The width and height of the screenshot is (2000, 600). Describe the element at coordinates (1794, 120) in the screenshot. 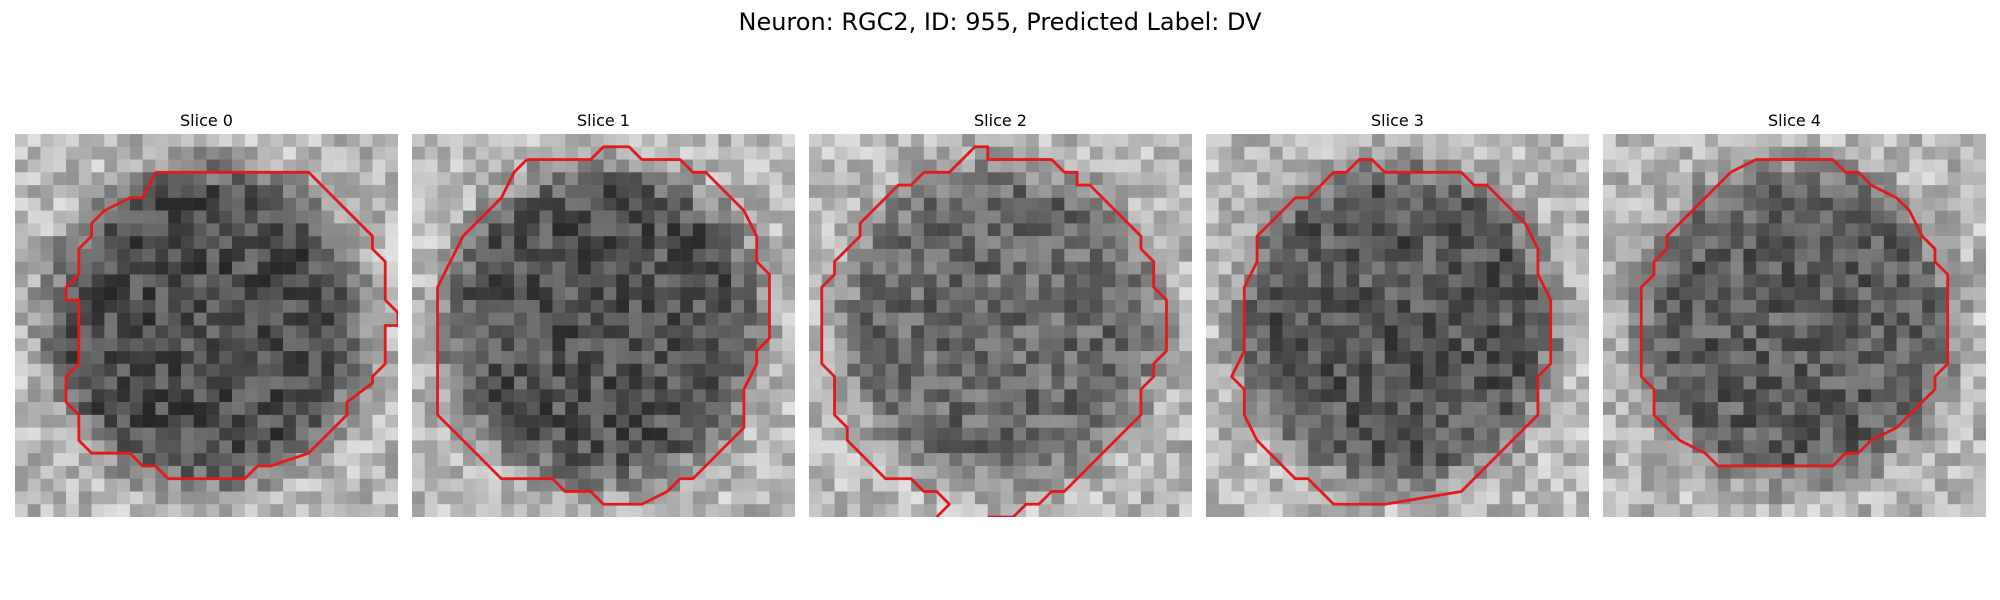

I see `panel-title: Slice 4` at that location.